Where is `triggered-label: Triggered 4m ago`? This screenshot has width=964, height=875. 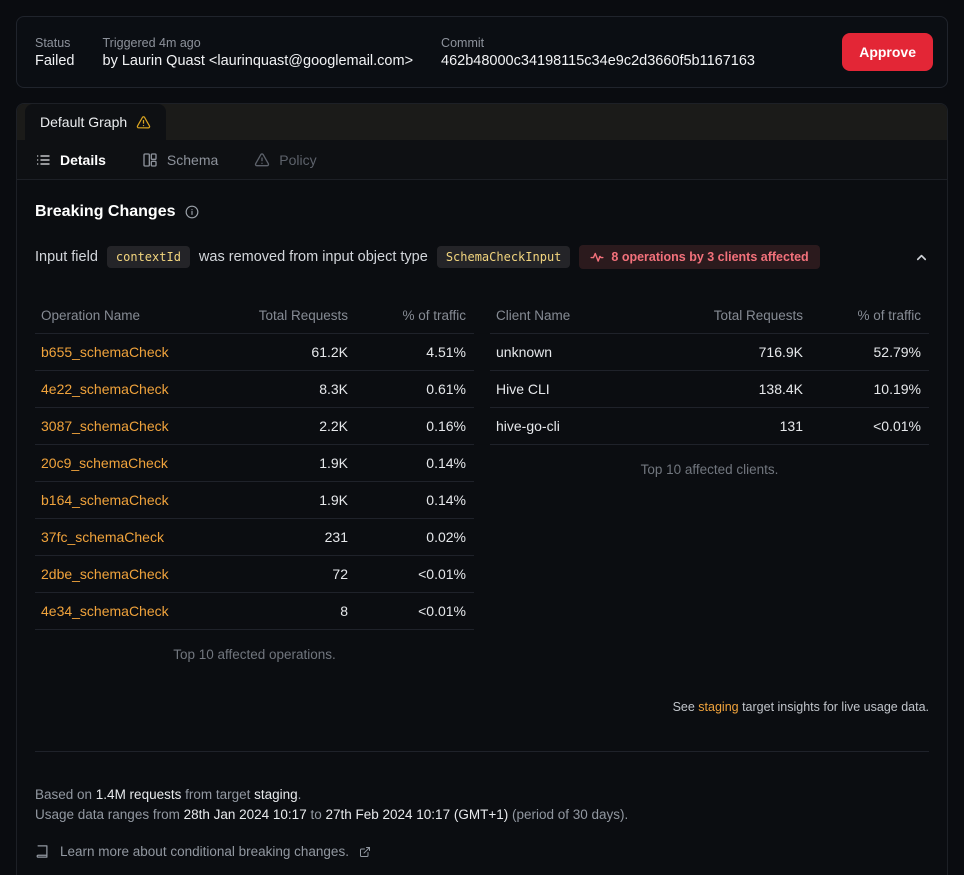
triggered-label: Triggered 4m ago is located at coordinates (151, 42).